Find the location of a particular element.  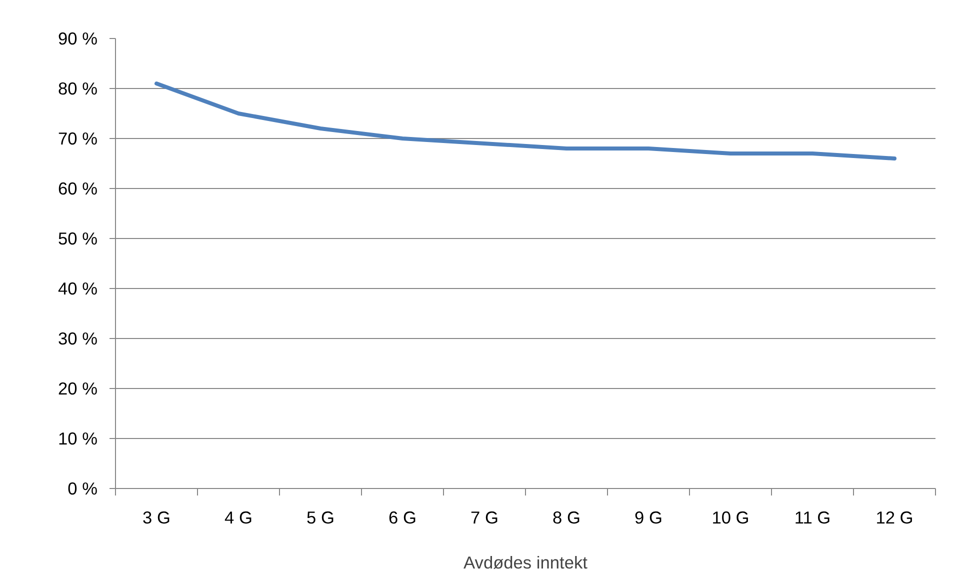

x-tick-label: 8 G is located at coordinates (566, 518).